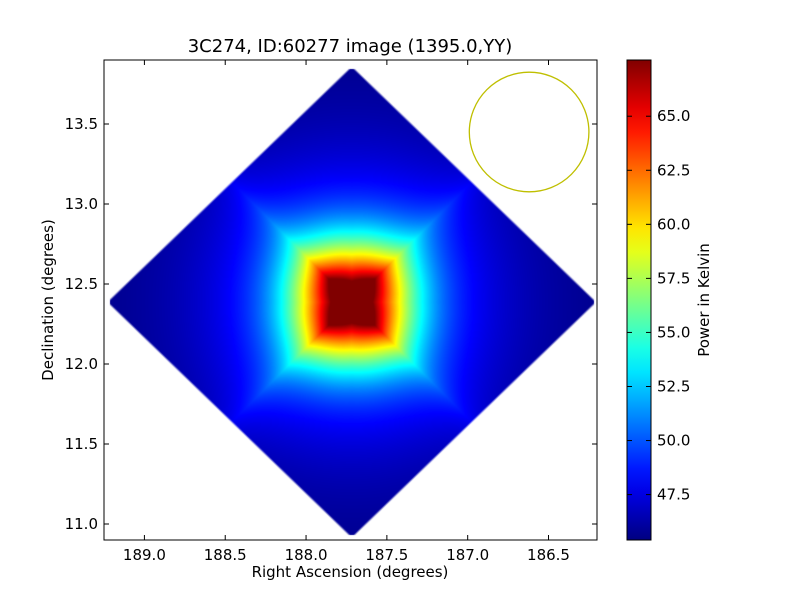  Describe the element at coordinates (81, 364) in the screenshot. I see `y-tick-label: 12.0` at that location.